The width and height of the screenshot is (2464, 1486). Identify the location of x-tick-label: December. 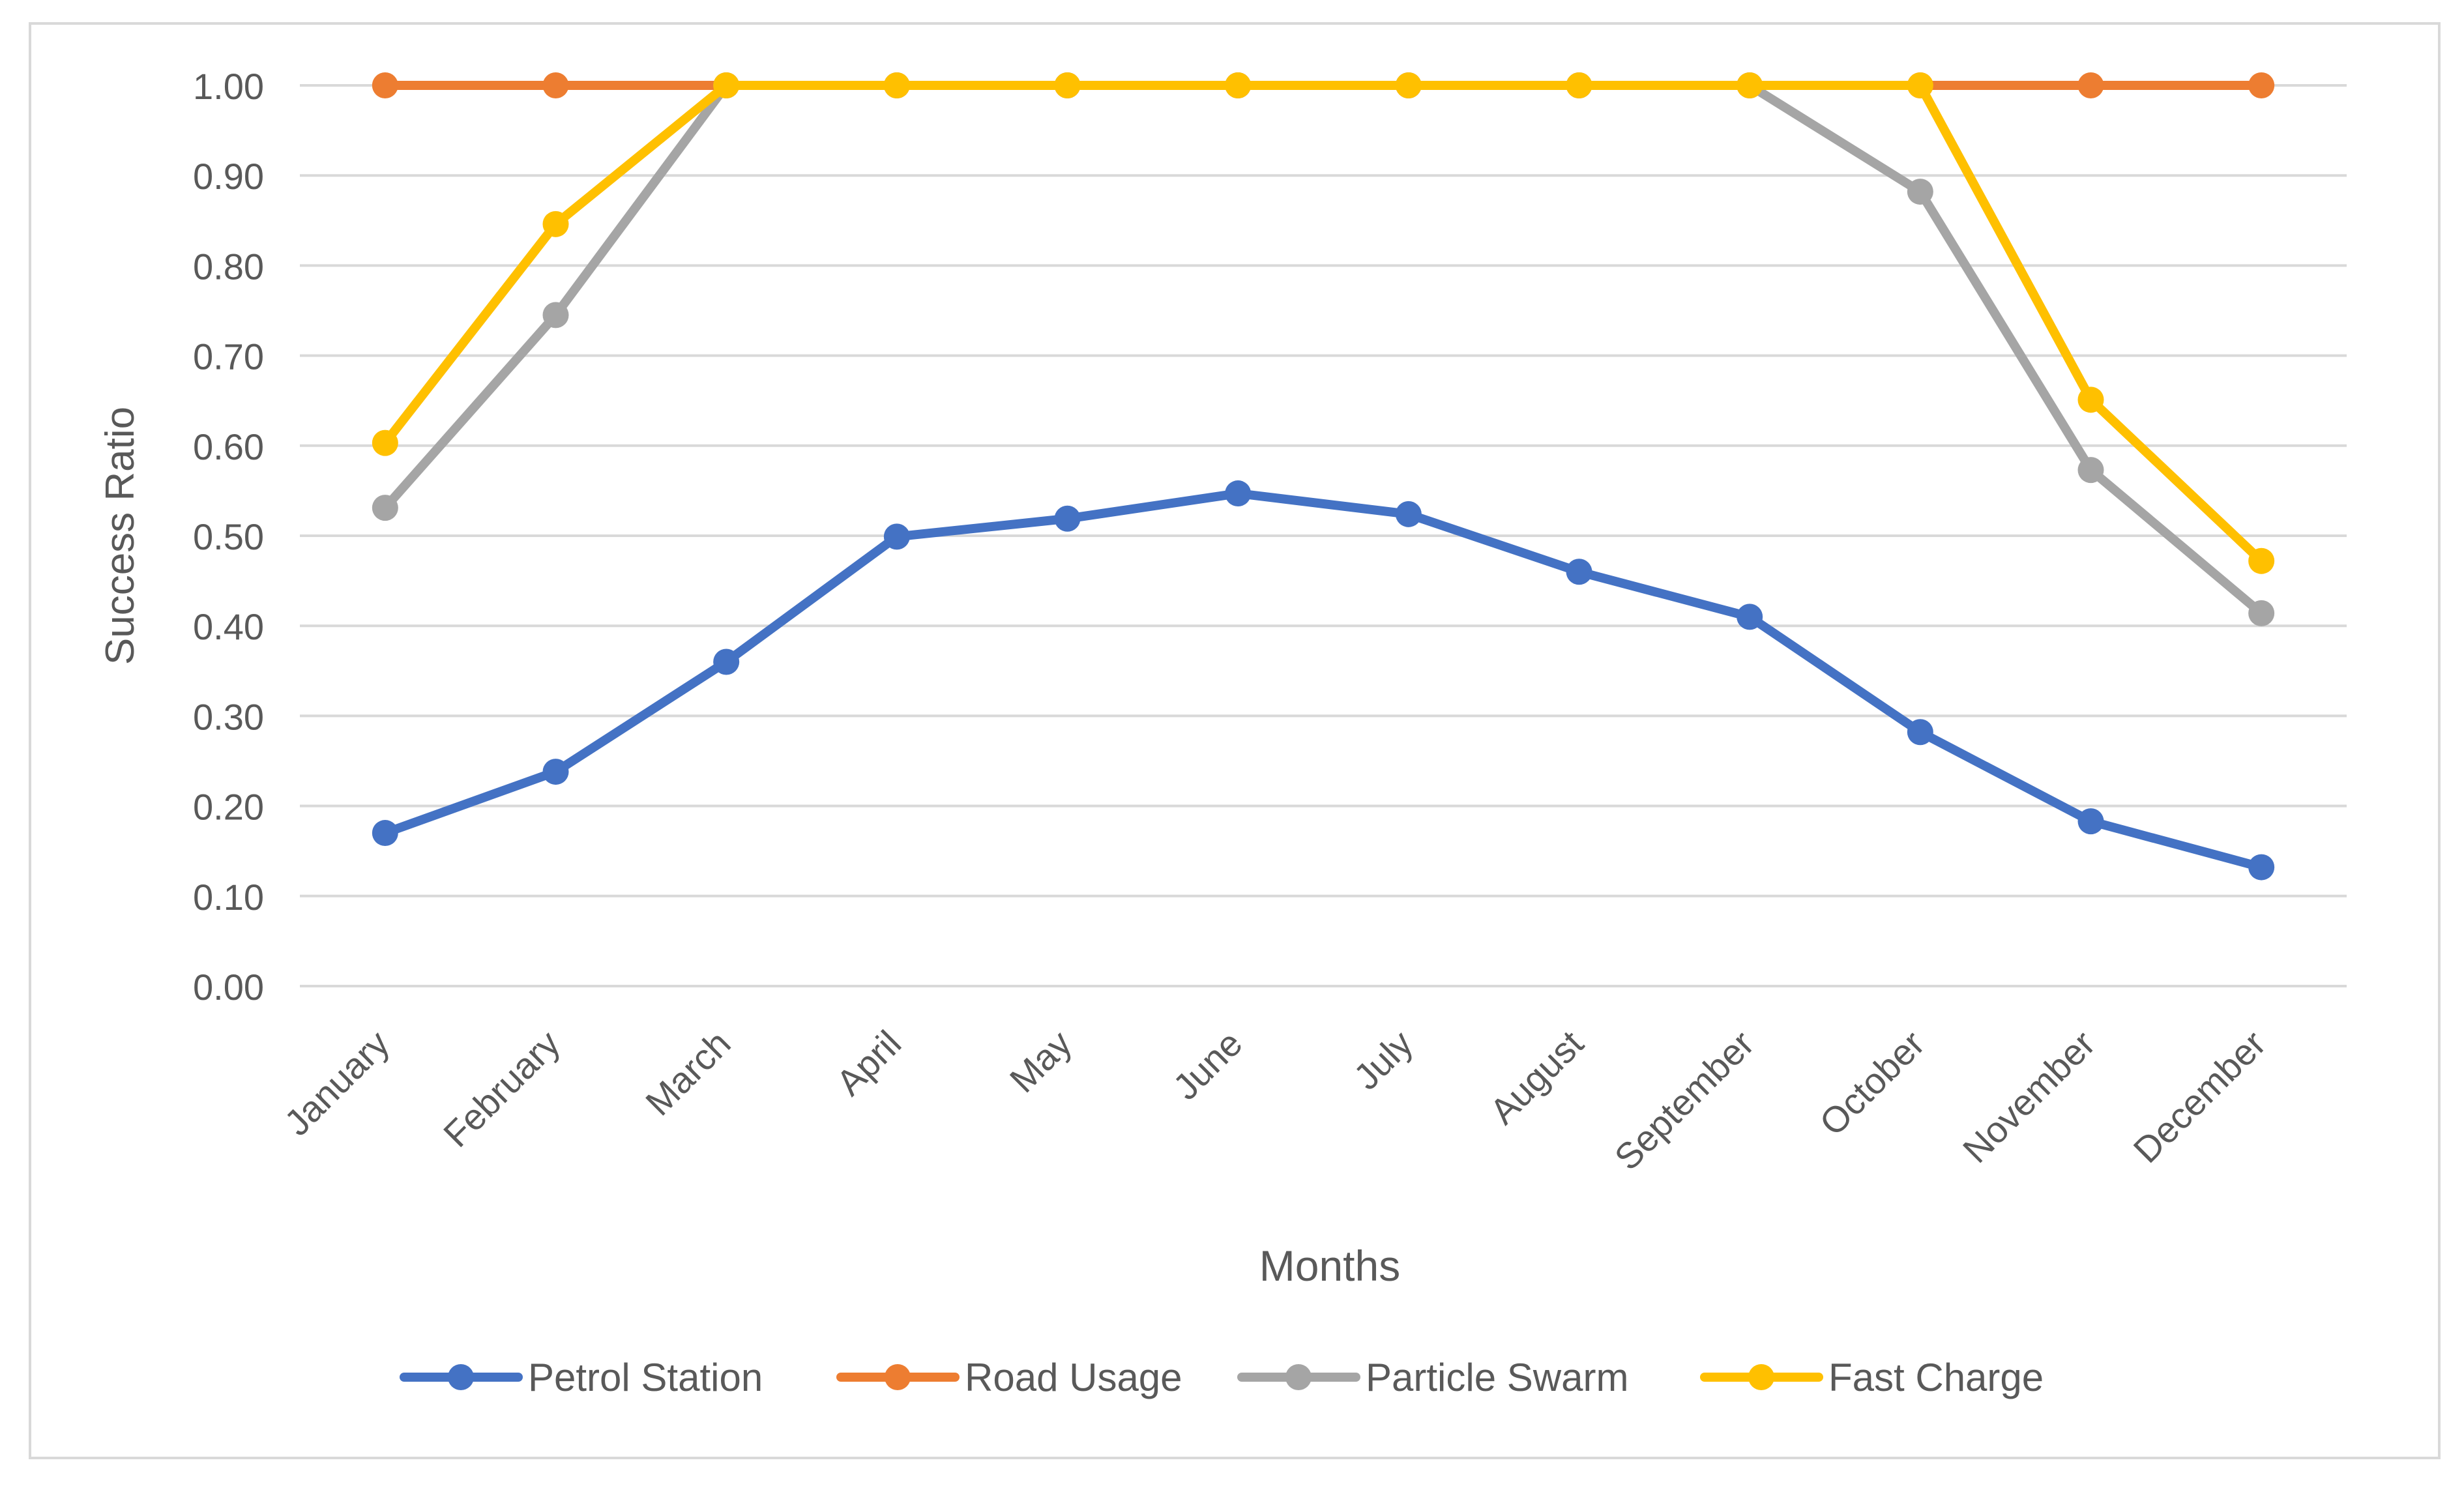
(2199, 1097).